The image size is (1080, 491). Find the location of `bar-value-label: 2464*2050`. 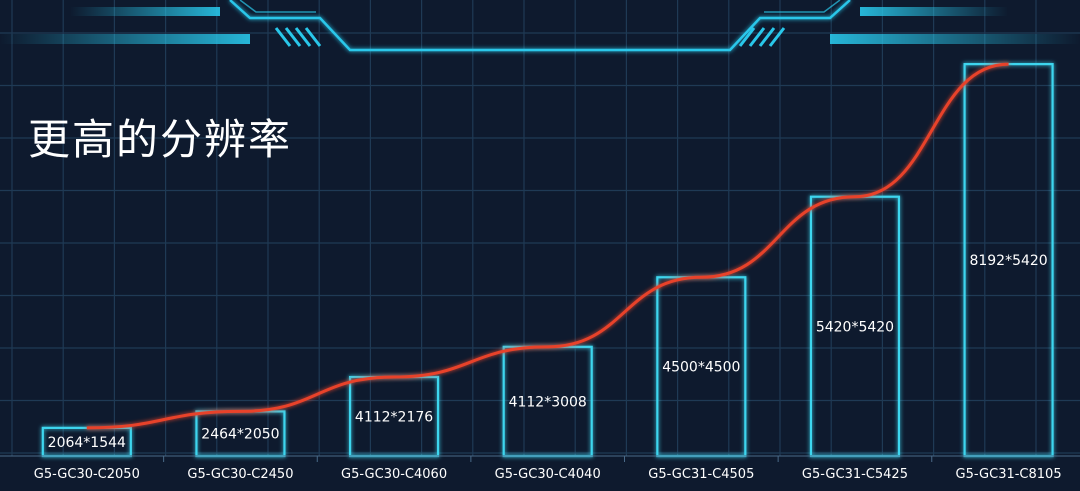

bar-value-label: 2464*2050 is located at coordinates (240, 435).